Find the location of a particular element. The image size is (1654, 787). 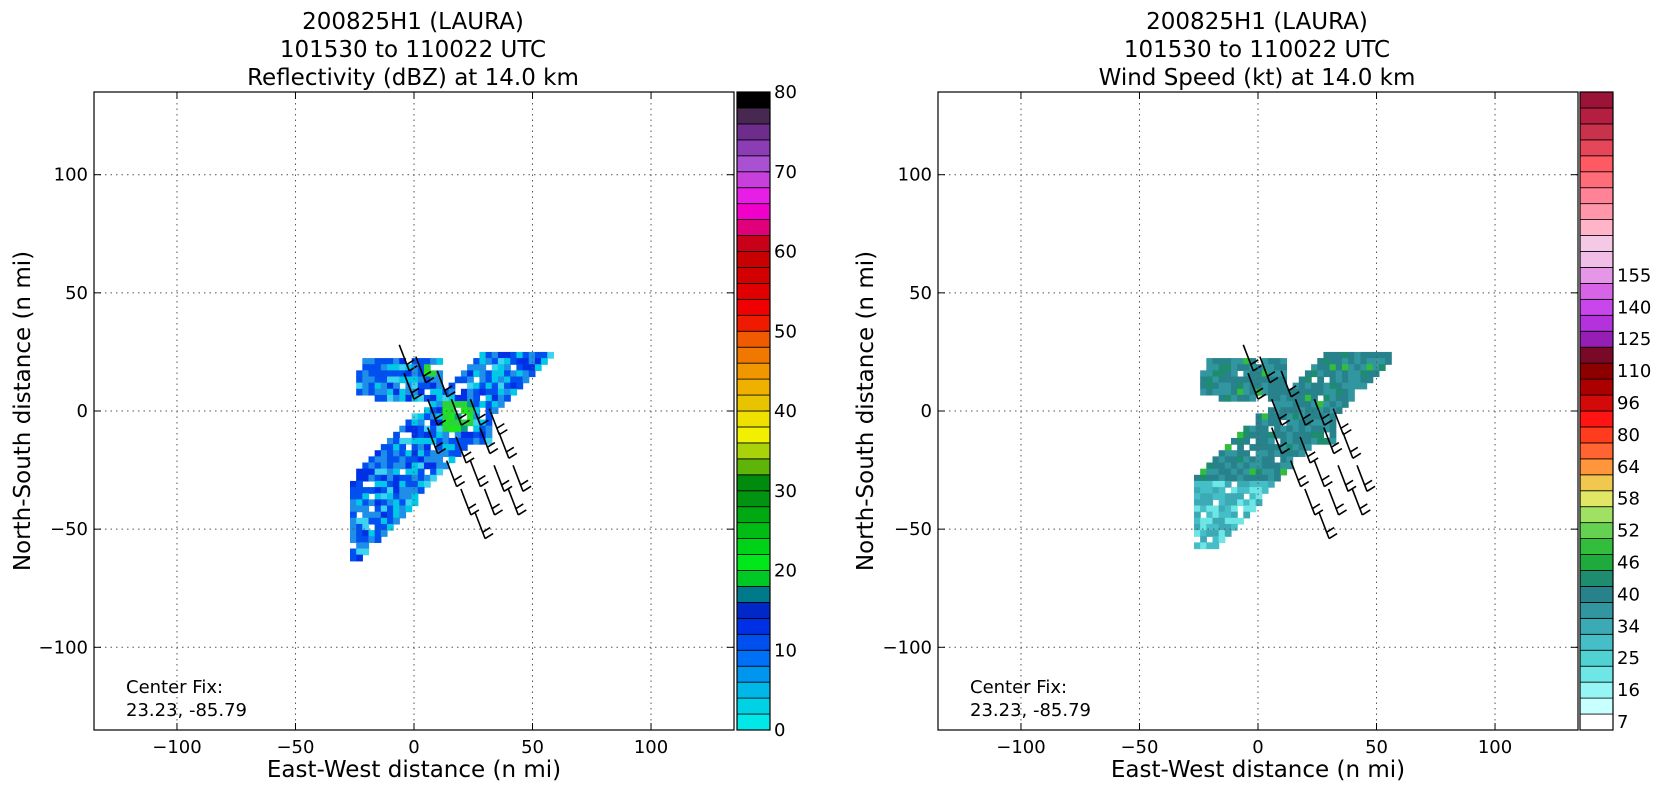

y-tick-label: 0 is located at coordinates (926, 411).